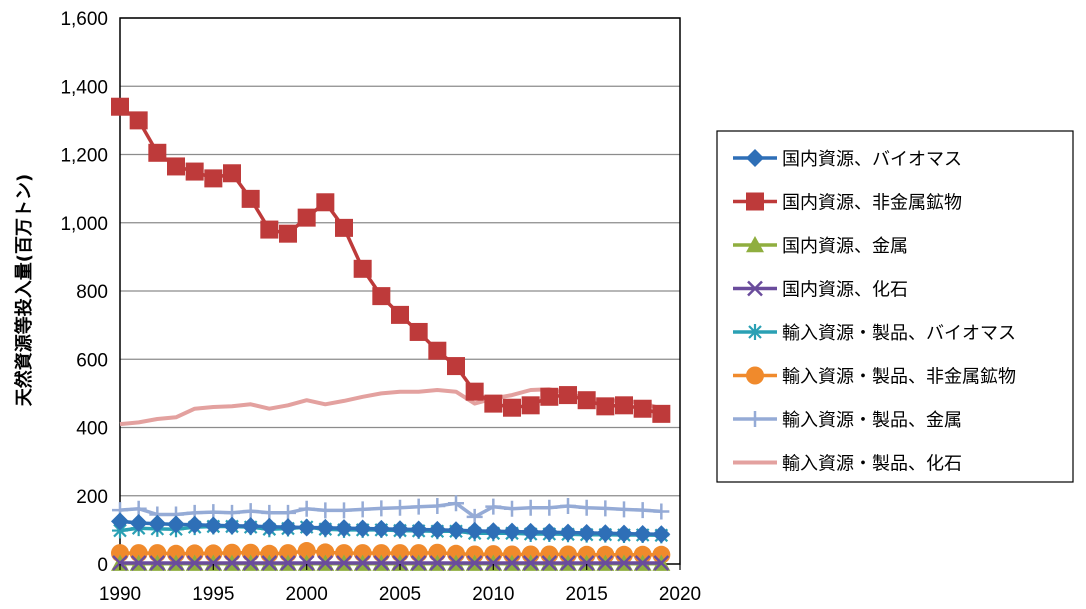 This screenshot has height=609, width=1086. What do you see at coordinates (400, 594) in the screenshot?
I see `x-tick-label: 2005` at bounding box center [400, 594].